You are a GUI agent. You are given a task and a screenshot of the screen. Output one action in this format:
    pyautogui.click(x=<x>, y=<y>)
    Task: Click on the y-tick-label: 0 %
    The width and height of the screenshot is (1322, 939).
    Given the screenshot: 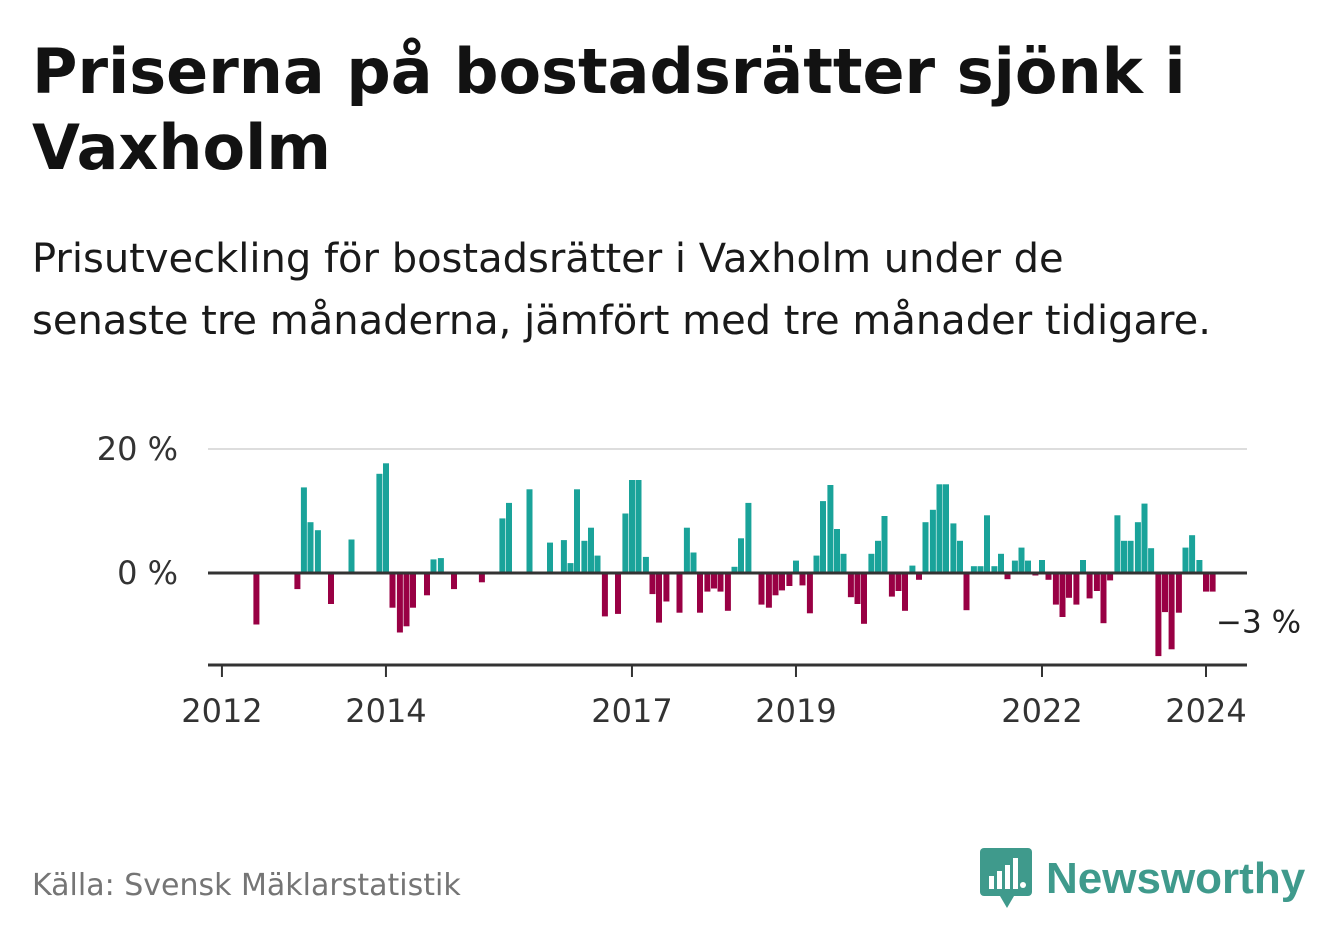 What is the action you would take?
    pyautogui.click(x=147, y=573)
    